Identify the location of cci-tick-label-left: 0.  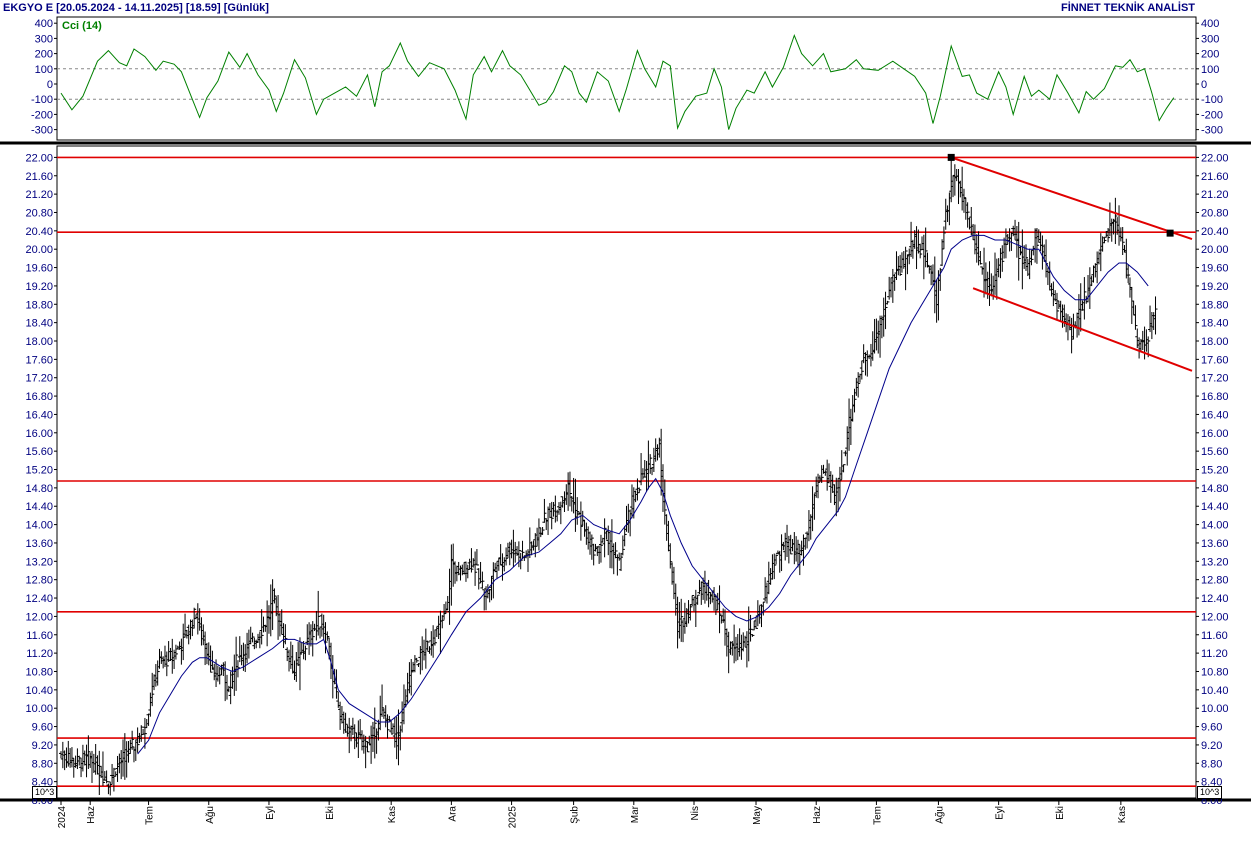
(50, 85).